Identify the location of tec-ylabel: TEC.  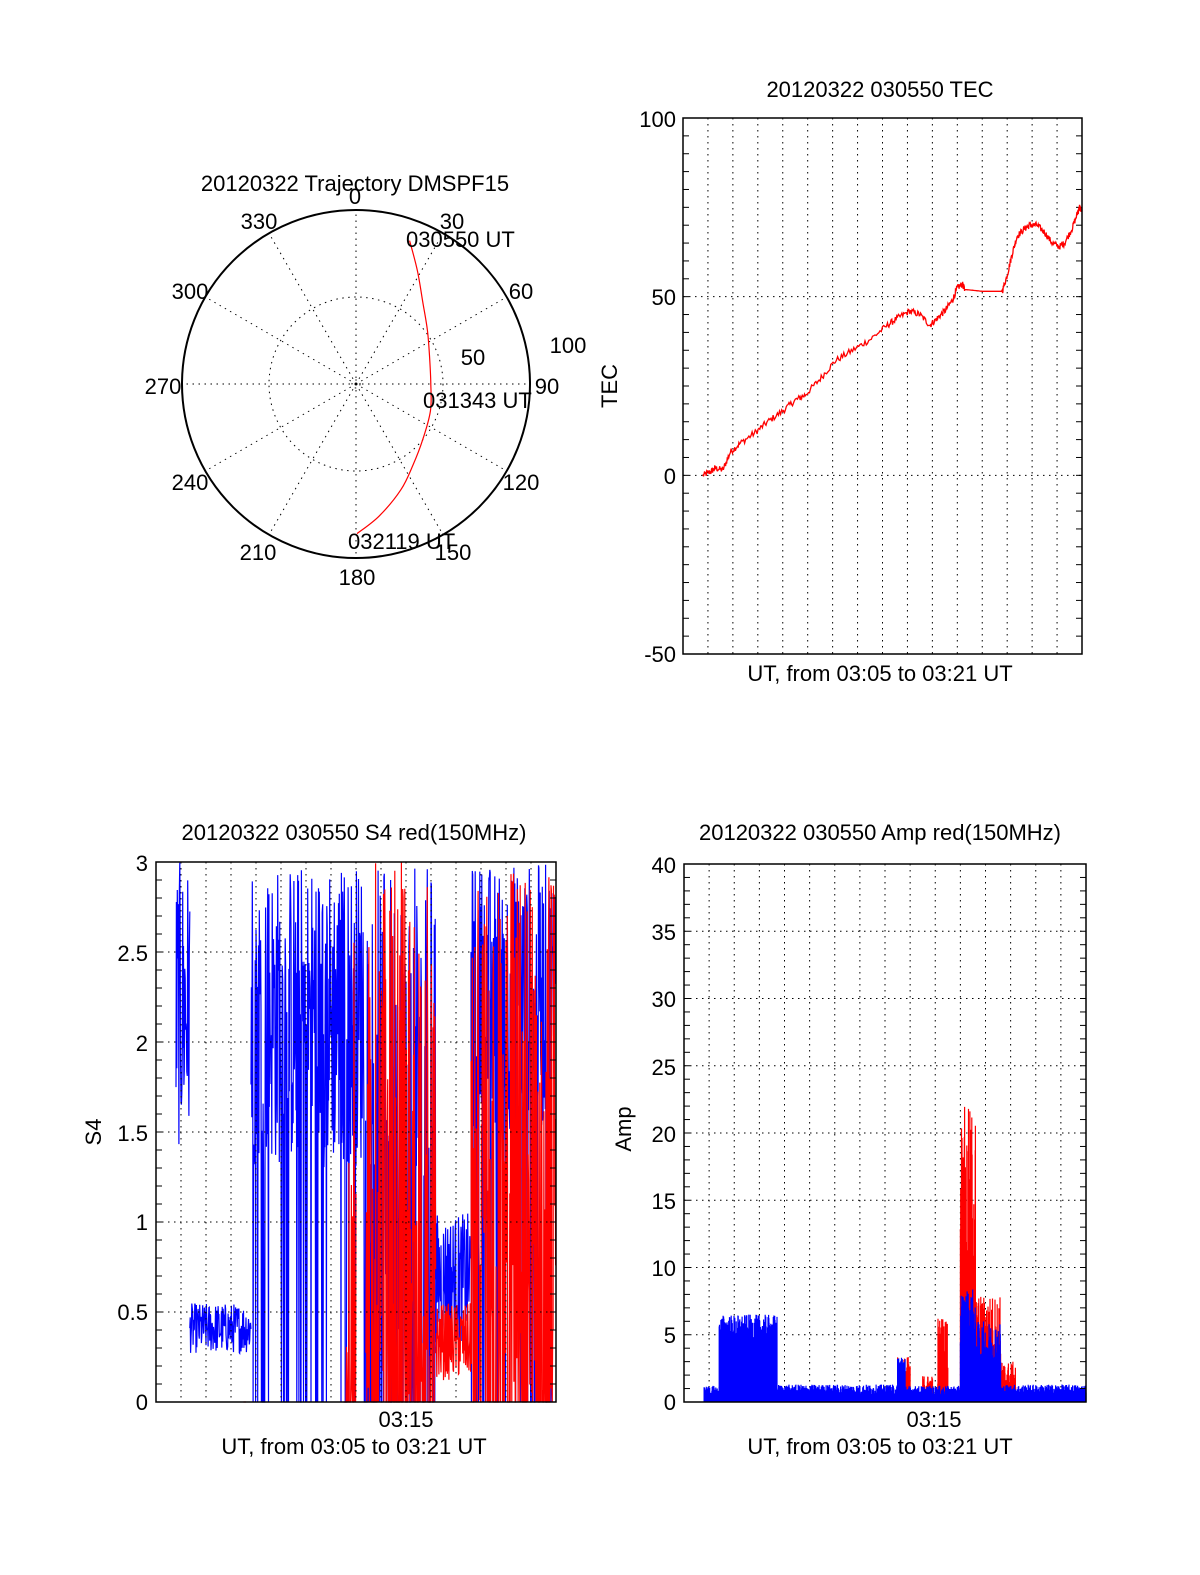
(609, 386).